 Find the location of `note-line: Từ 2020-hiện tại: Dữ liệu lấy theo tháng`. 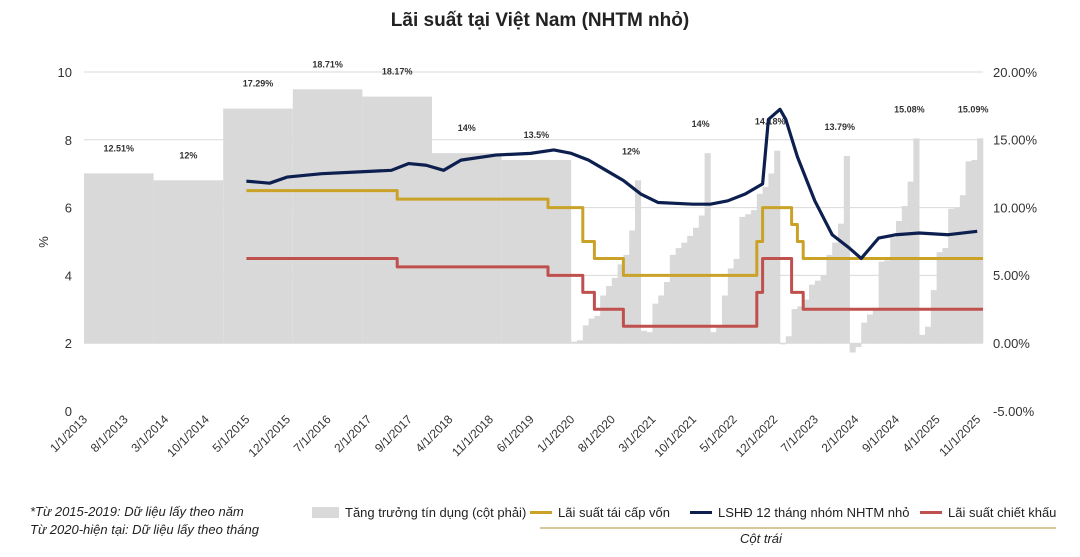

note-line: Từ 2020-hiện tại: Dữ liệu lấy theo tháng is located at coordinates (144, 529).